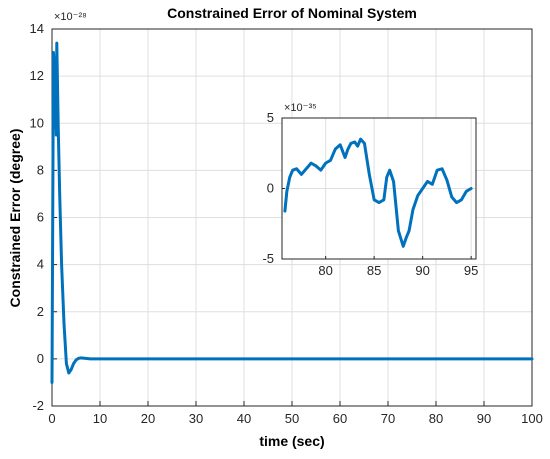 This screenshot has height=459, width=550. What do you see at coordinates (374, 270) in the screenshot?
I see `x-tick-label: 85` at bounding box center [374, 270].